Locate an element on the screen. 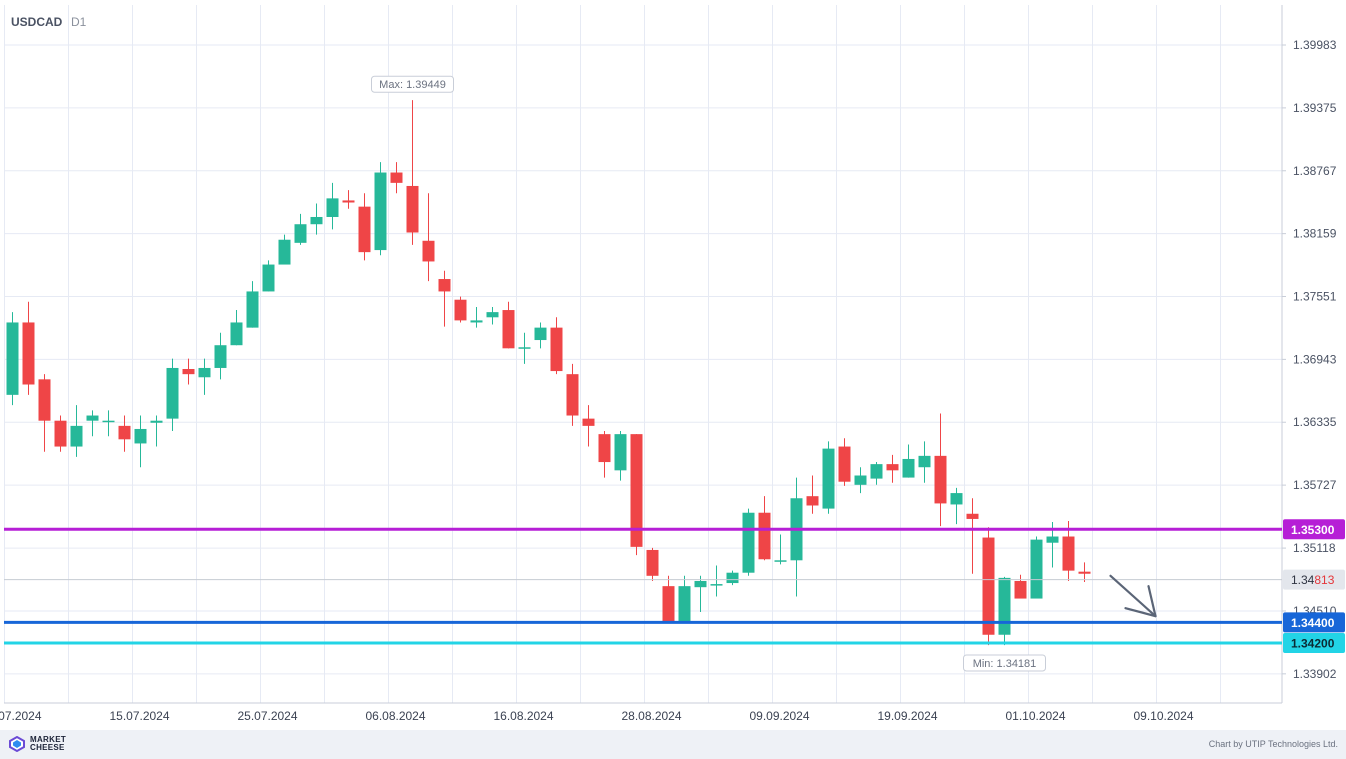 The image size is (1346, 759). resistance-level-label: 1.35300 is located at coordinates (1313, 530).